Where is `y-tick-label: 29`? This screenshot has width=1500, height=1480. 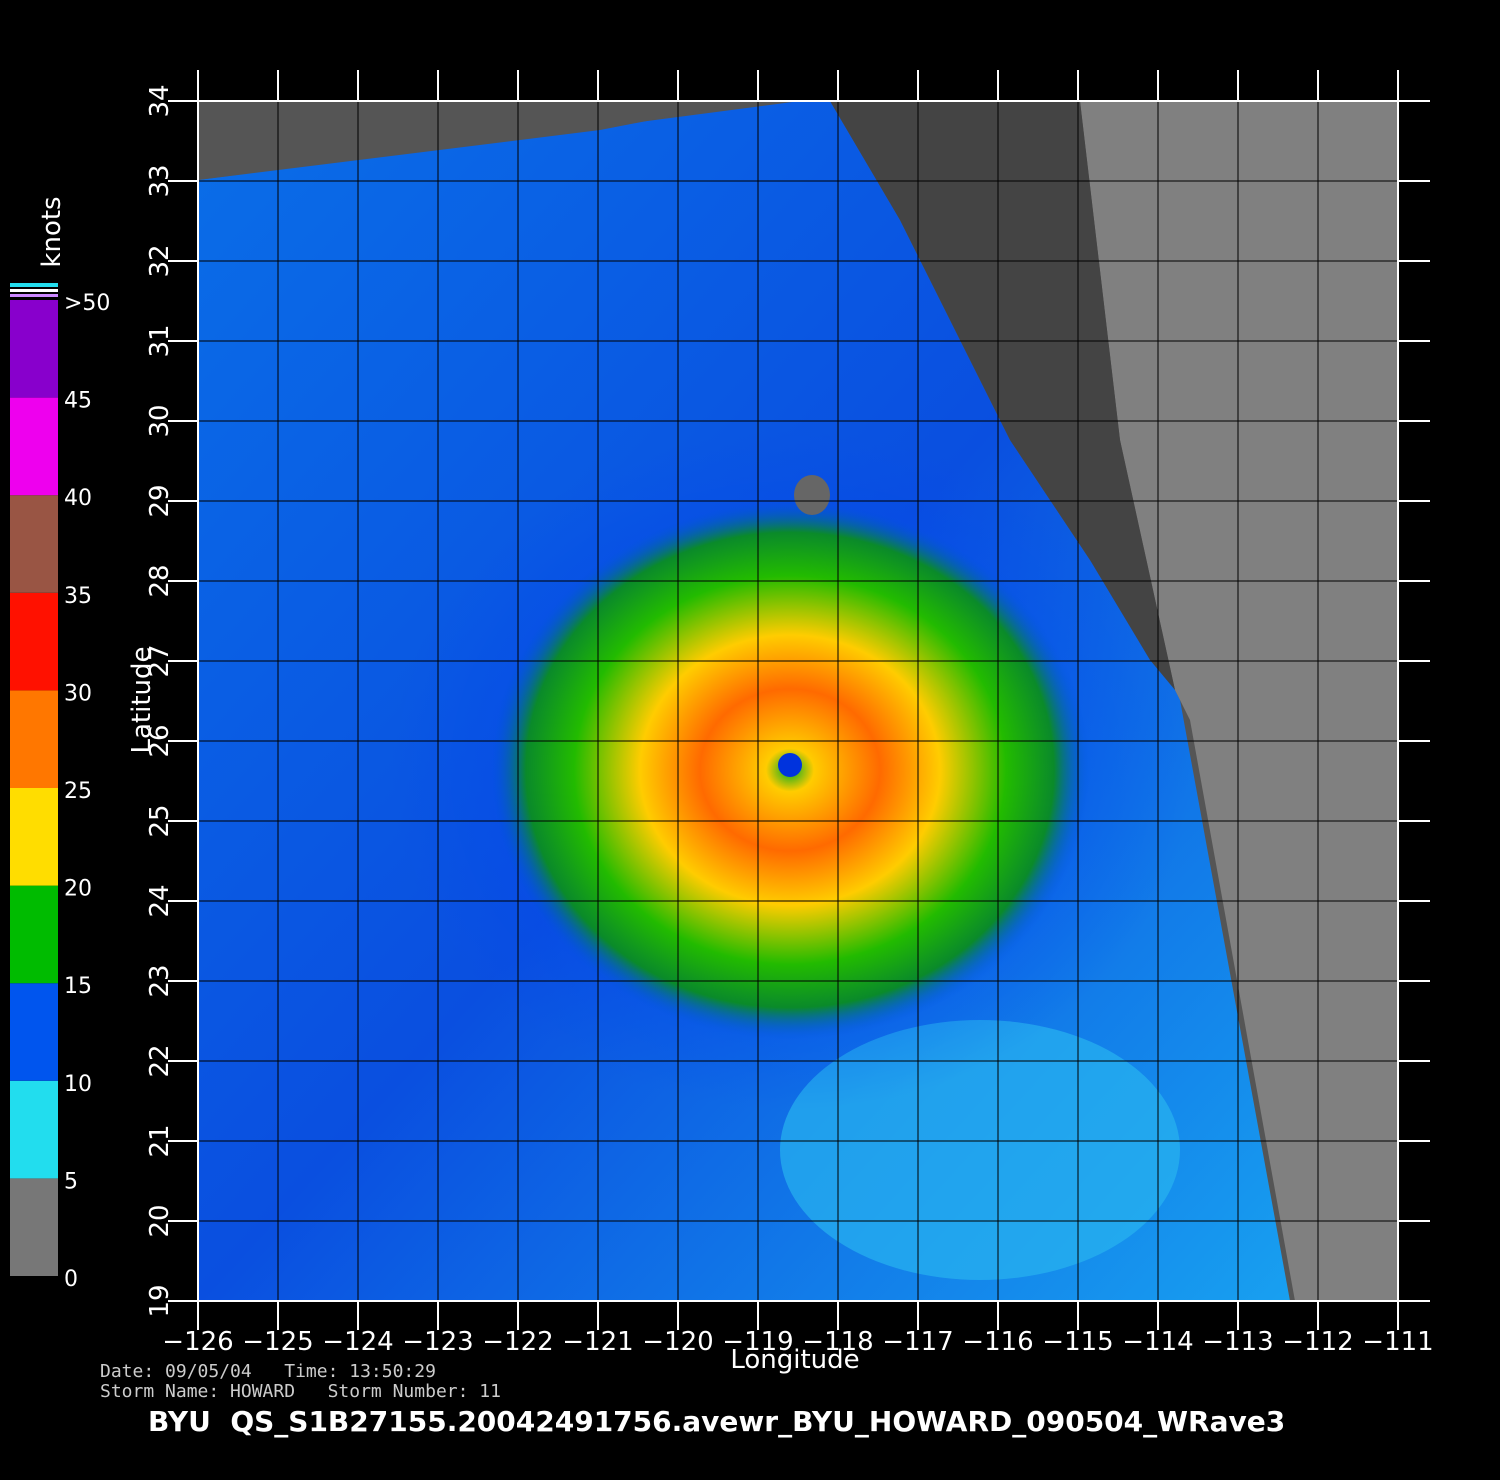
y-tick-label: 29 is located at coordinates (160, 500).